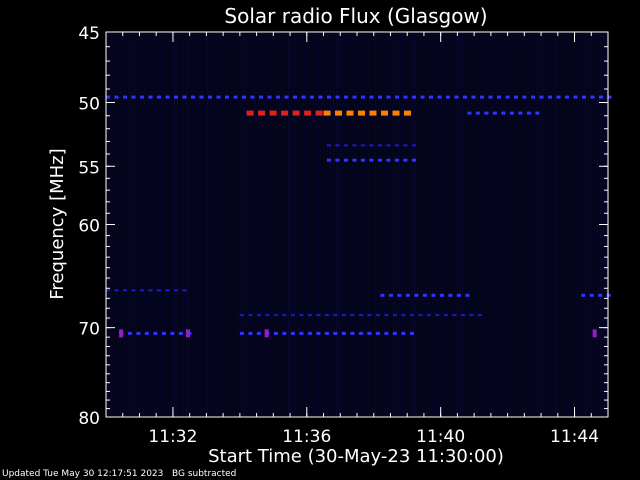  What do you see at coordinates (306, 437) in the screenshot?
I see `x-tick-label: 11:36` at bounding box center [306, 437].